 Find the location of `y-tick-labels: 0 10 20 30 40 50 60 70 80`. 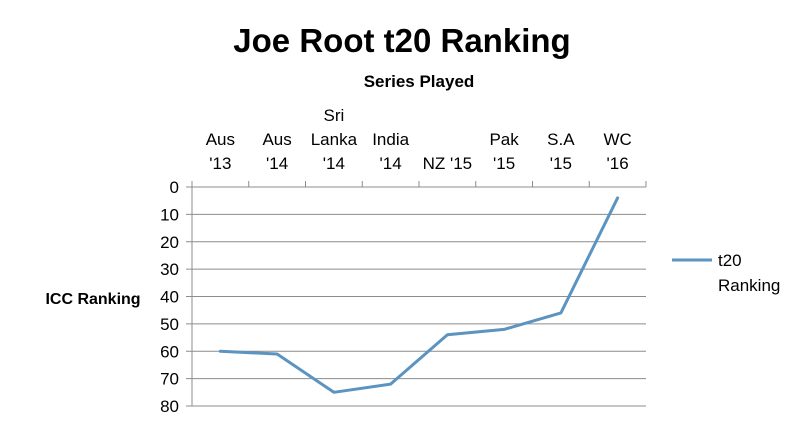

y-tick-labels: 0 10 20 30 40 50 60 70 80 is located at coordinates (169, 297).